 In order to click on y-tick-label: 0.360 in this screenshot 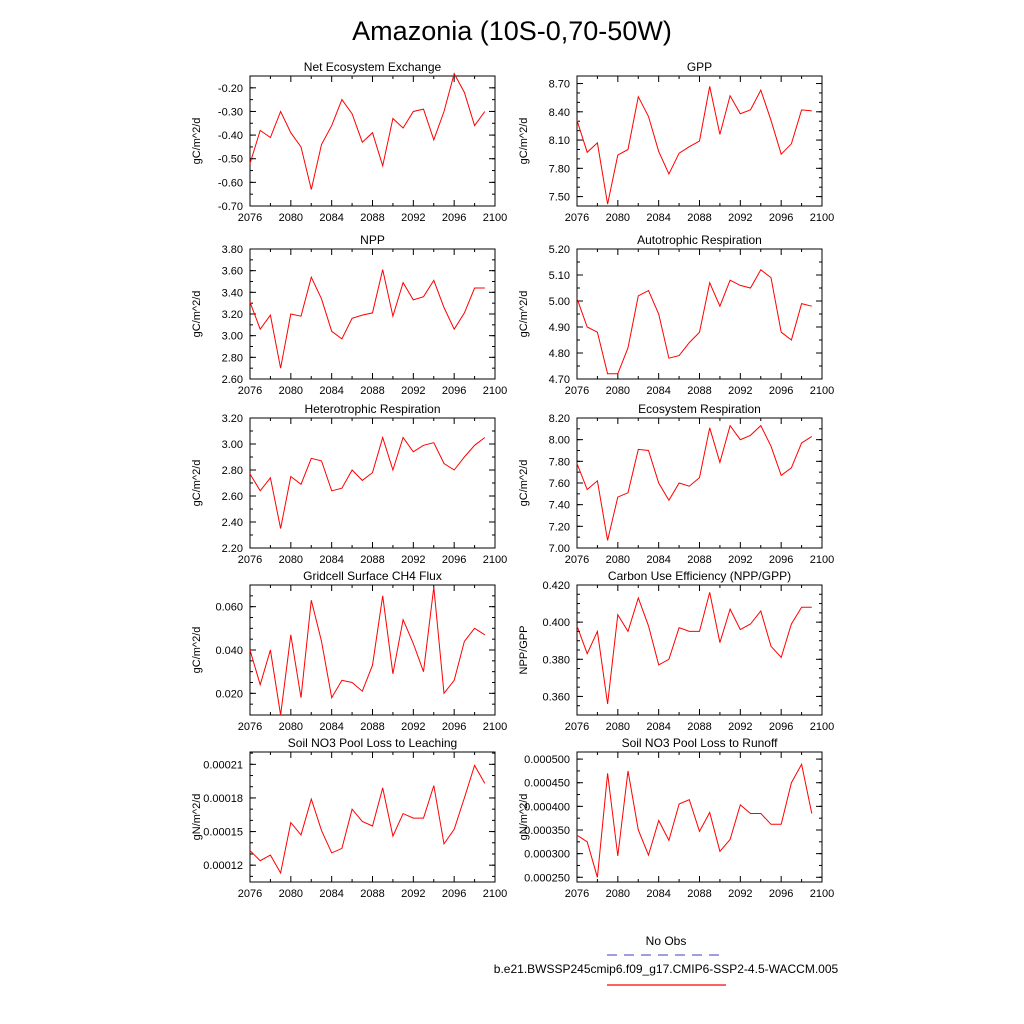, I will do `click(556, 697)`.